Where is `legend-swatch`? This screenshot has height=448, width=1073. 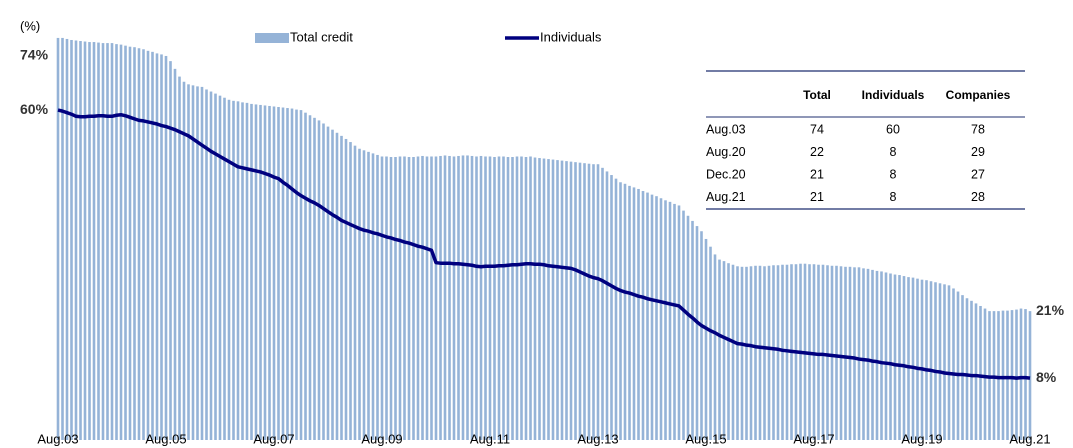 legend-swatch is located at coordinates (272, 38).